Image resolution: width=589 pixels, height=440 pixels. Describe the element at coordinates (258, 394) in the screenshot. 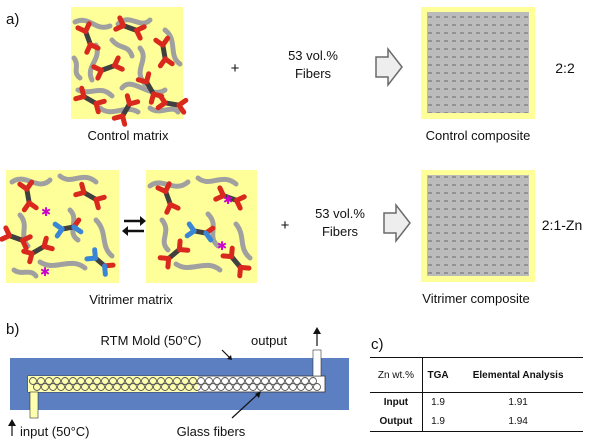

I see `fibers-pointer-head` at that location.